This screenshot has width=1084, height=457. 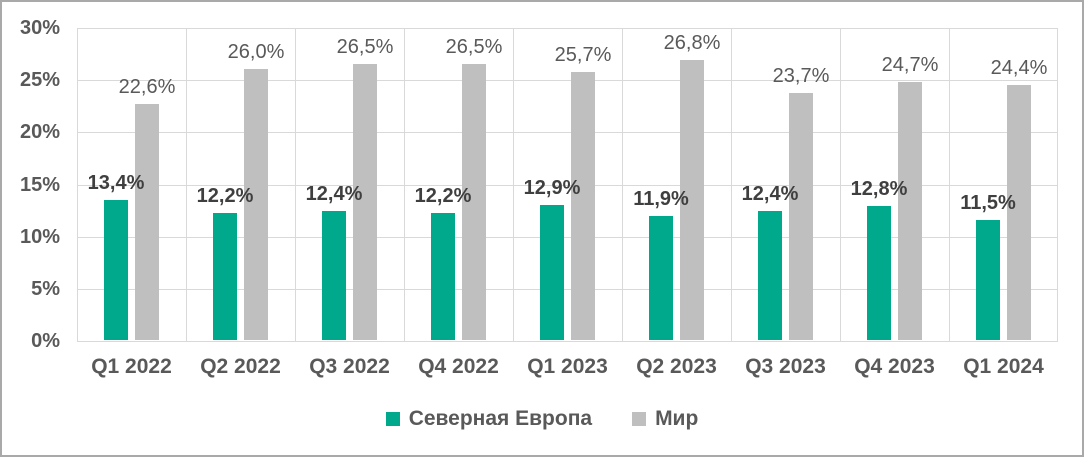 What do you see at coordinates (458, 366) in the screenshot?
I see `x-axis-category-label: Q4 2022` at bounding box center [458, 366].